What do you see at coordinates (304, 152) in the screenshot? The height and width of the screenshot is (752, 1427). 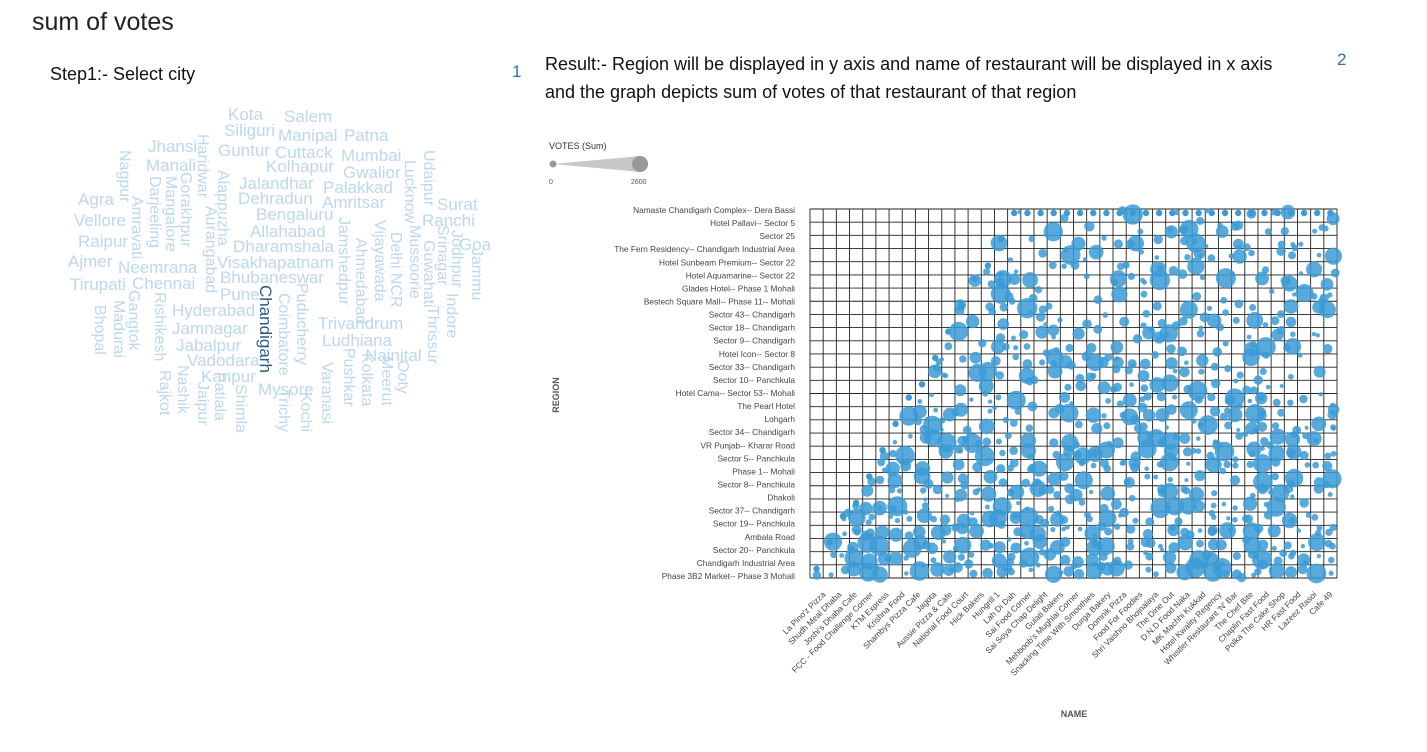 I see `city-word-cuttack: Cuttack` at bounding box center [304, 152].